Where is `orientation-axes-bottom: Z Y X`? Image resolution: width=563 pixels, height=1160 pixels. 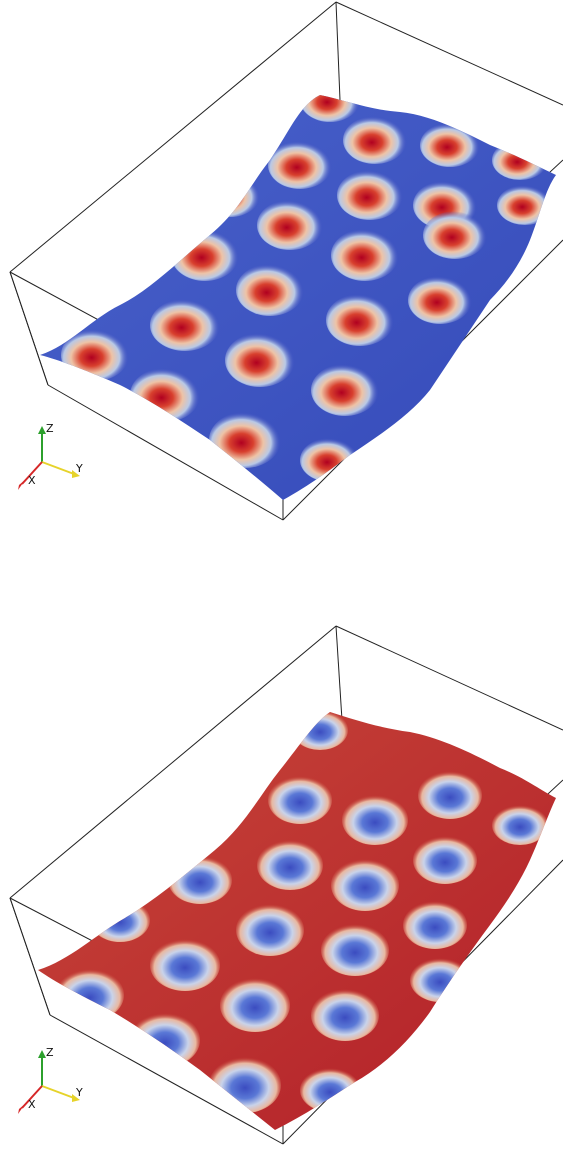 orientation-axes-bottom: Z Y X is located at coordinates (50, 1080).